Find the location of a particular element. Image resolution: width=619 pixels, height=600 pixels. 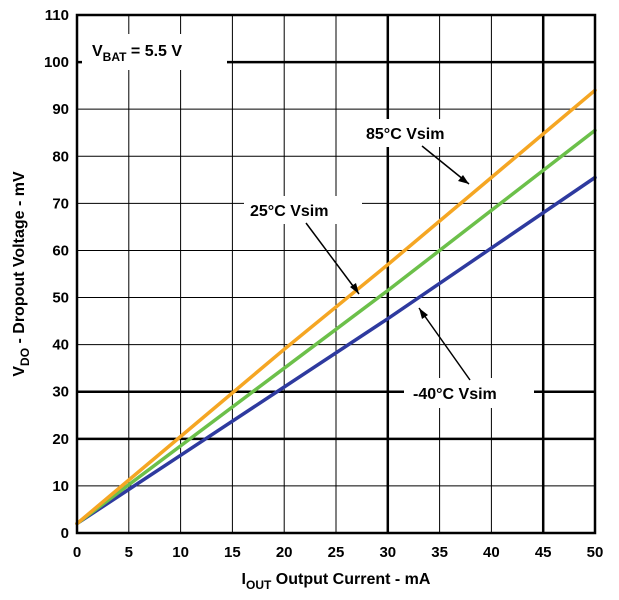

annotation-25c-pointer is located at coordinates (332, 258).